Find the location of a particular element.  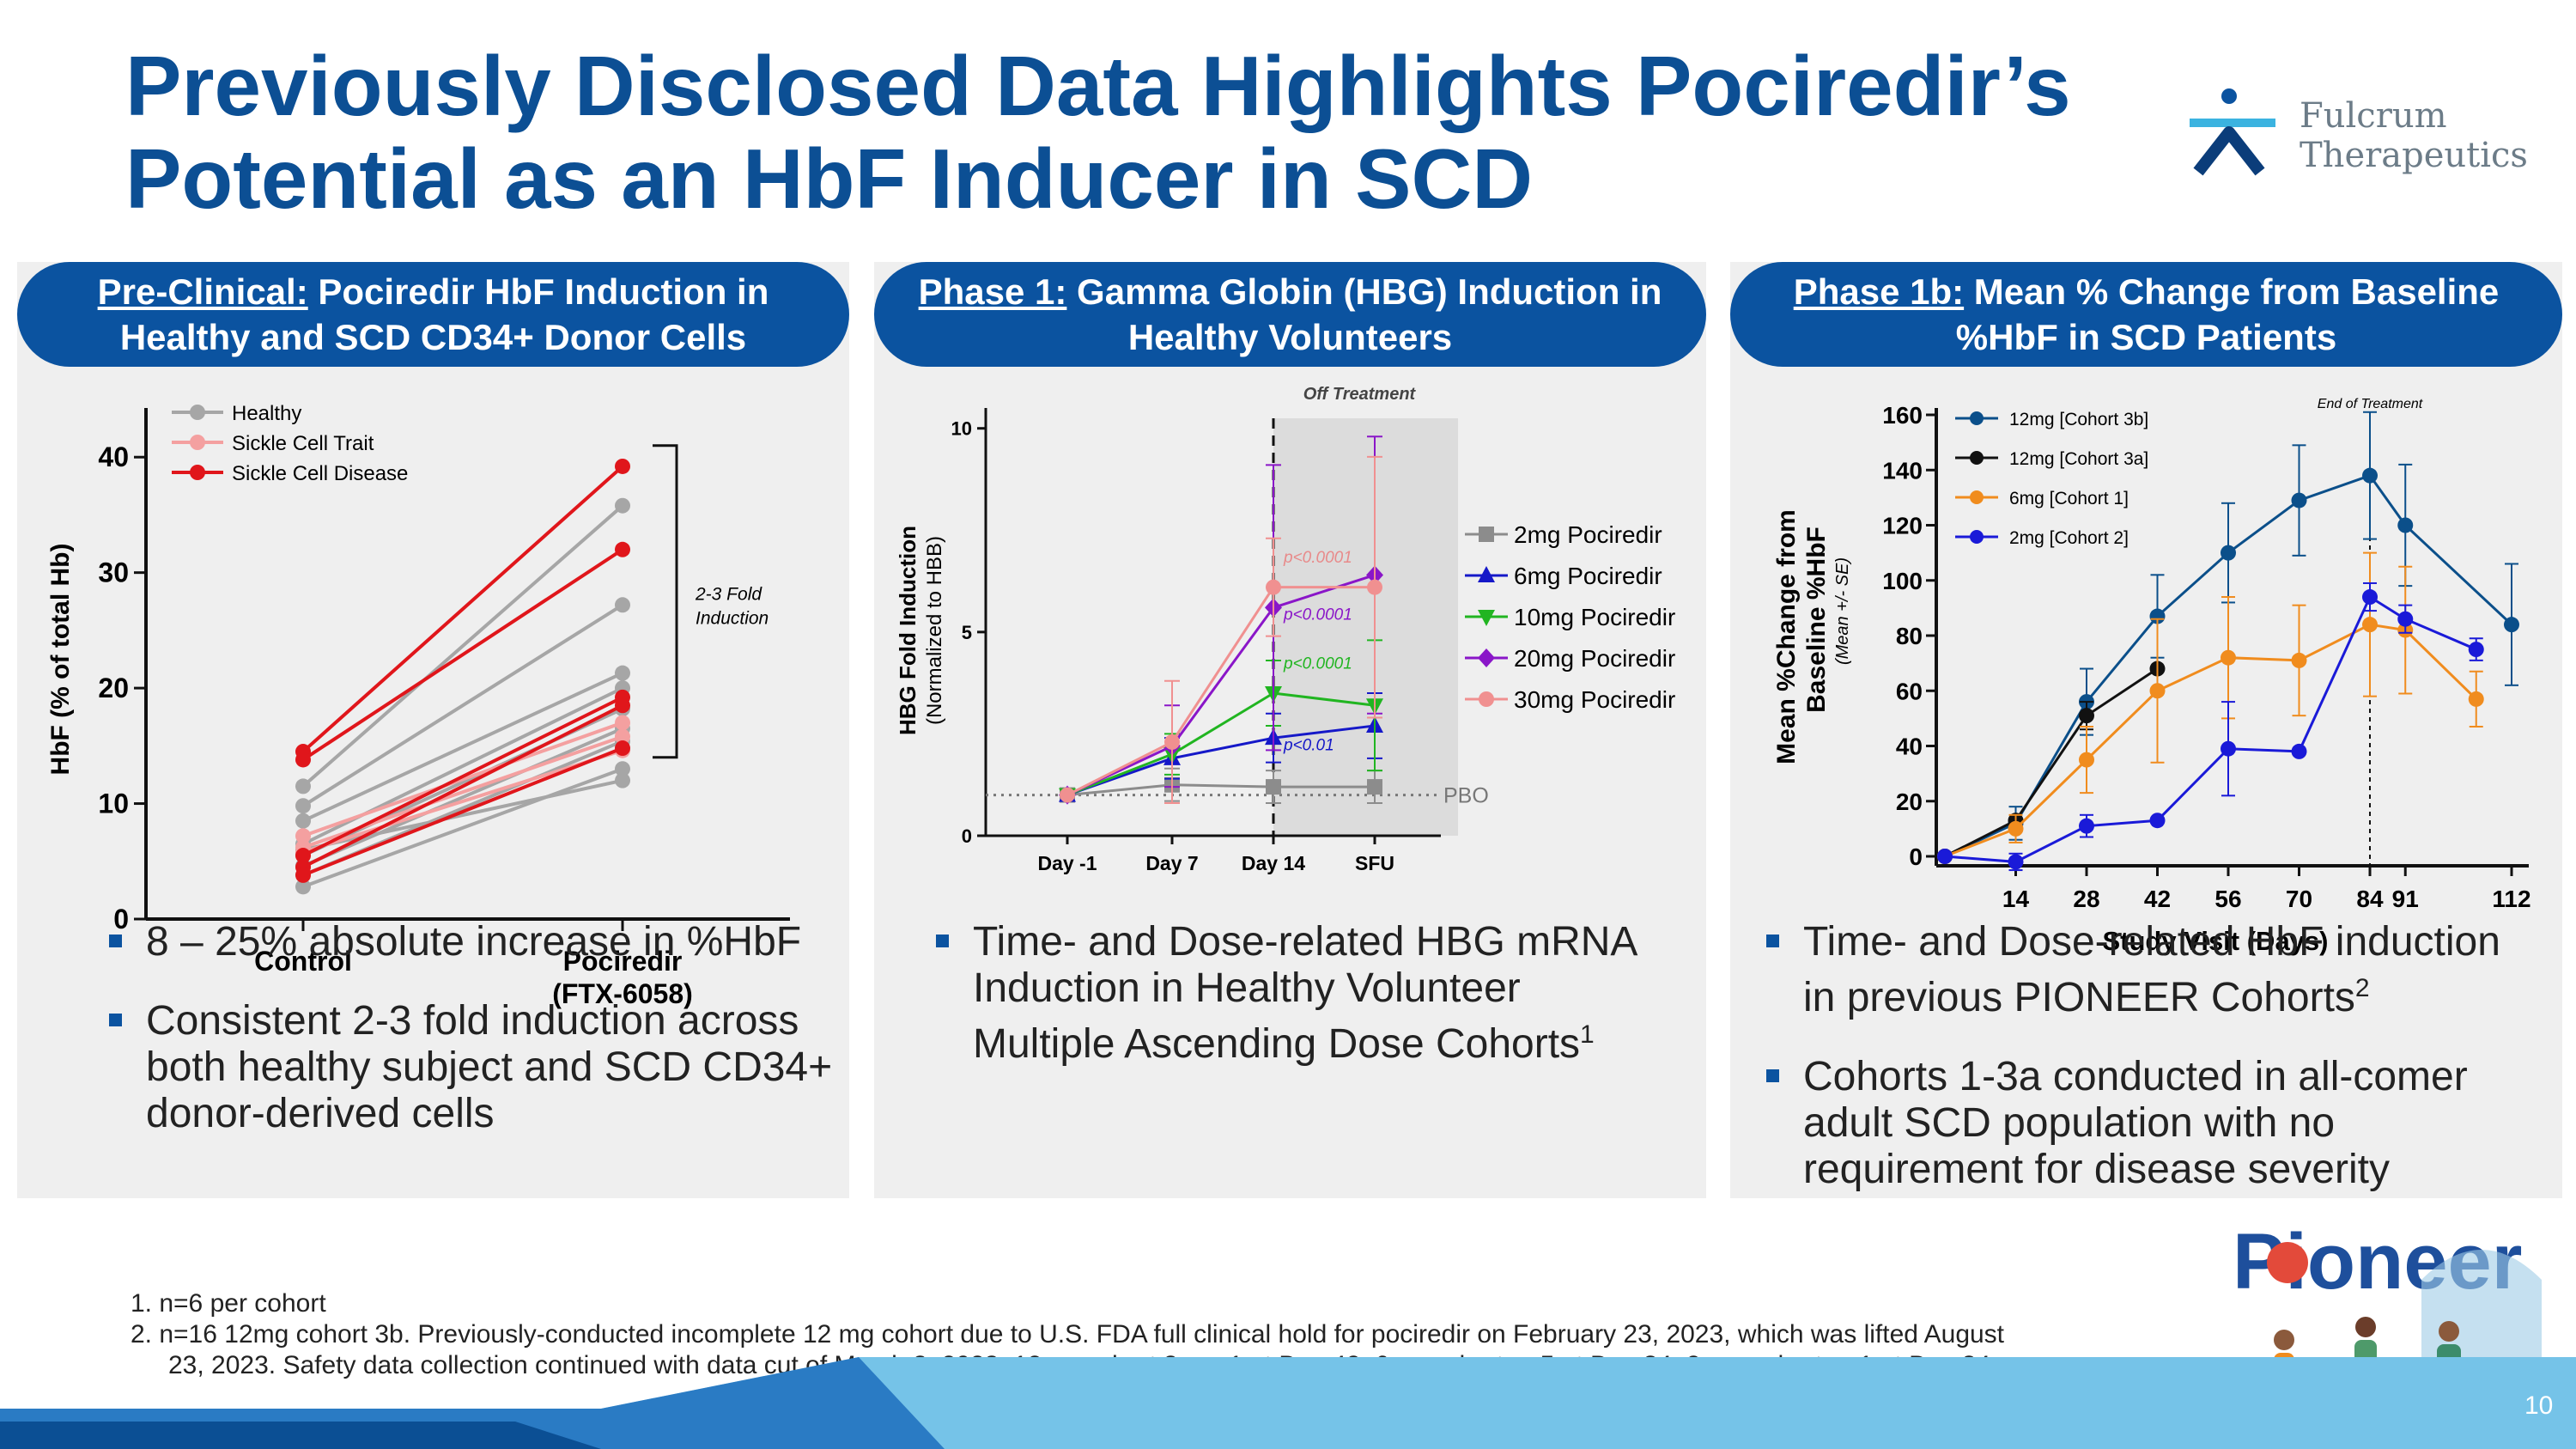

x-tick-label: Pociredir is located at coordinates (623, 961).